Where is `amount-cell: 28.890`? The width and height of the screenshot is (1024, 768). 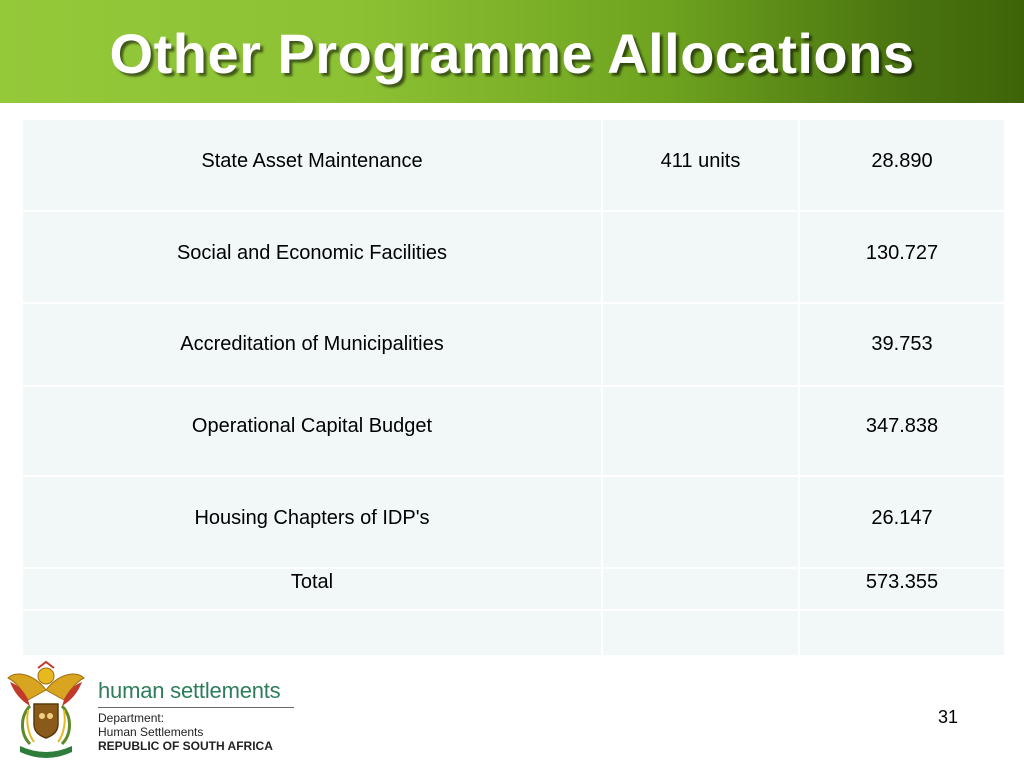
amount-cell: 28.890 is located at coordinates (902, 165).